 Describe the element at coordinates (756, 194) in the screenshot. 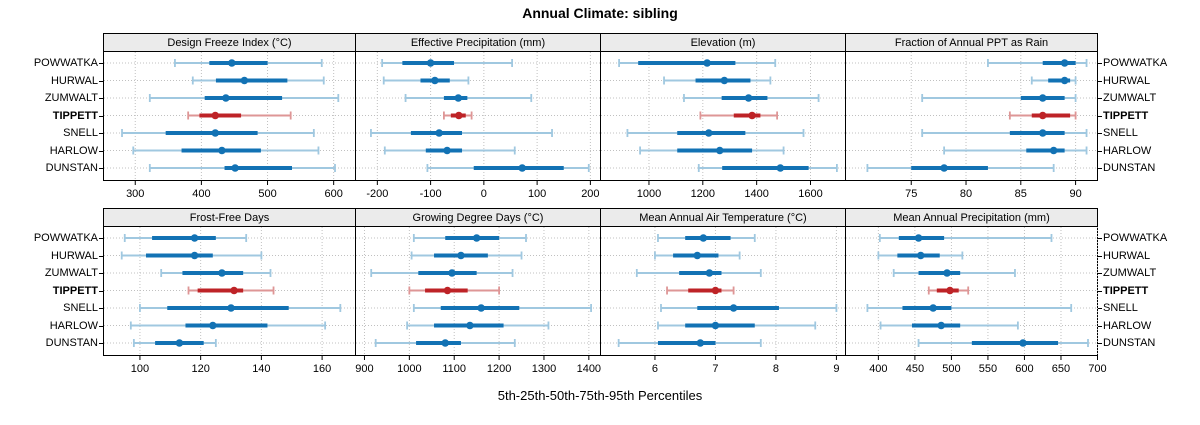

I see `axis-tick-label: 1400` at that location.